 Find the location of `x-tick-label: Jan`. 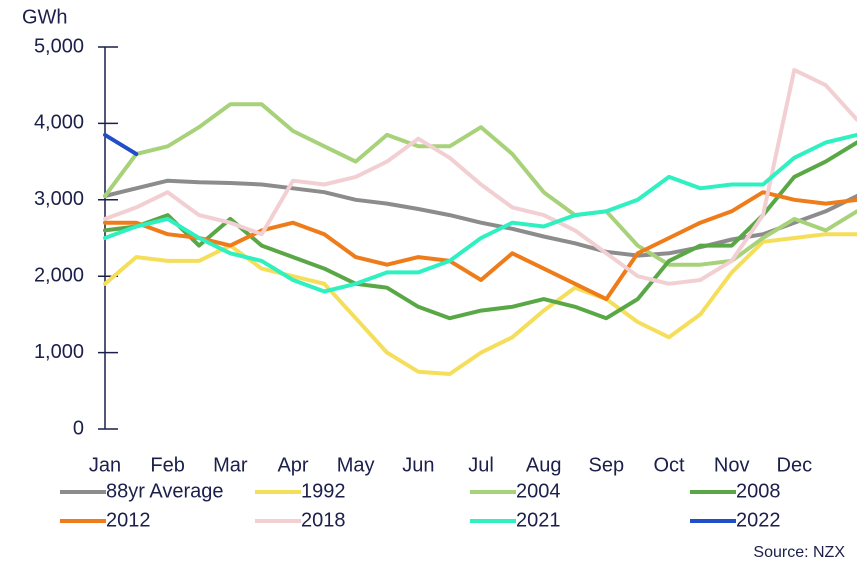

x-tick-label: Jan is located at coordinates (105, 465).